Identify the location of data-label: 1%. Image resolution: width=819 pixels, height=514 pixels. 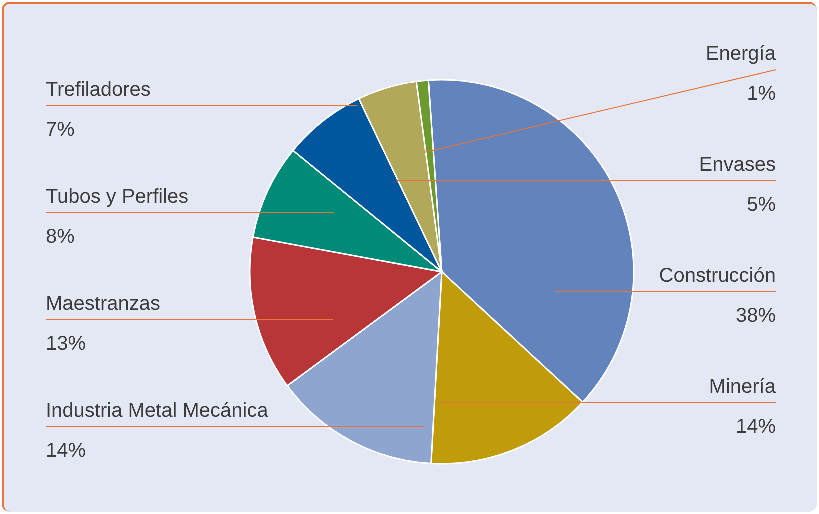
(761, 94).